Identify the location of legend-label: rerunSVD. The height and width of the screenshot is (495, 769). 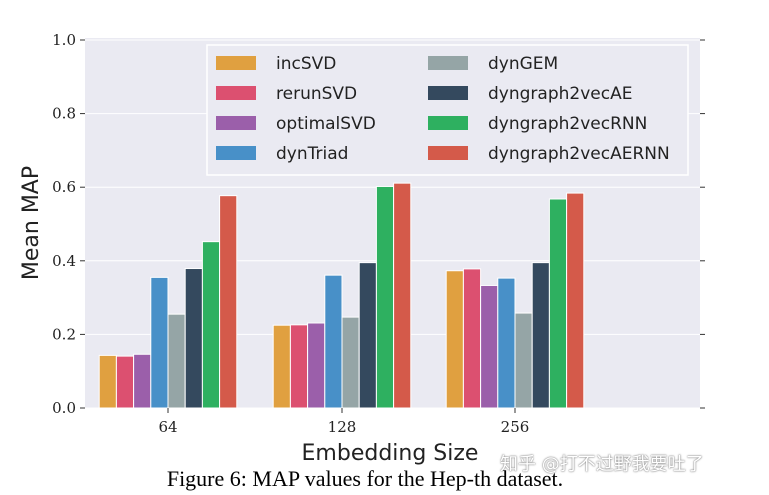
(316, 94).